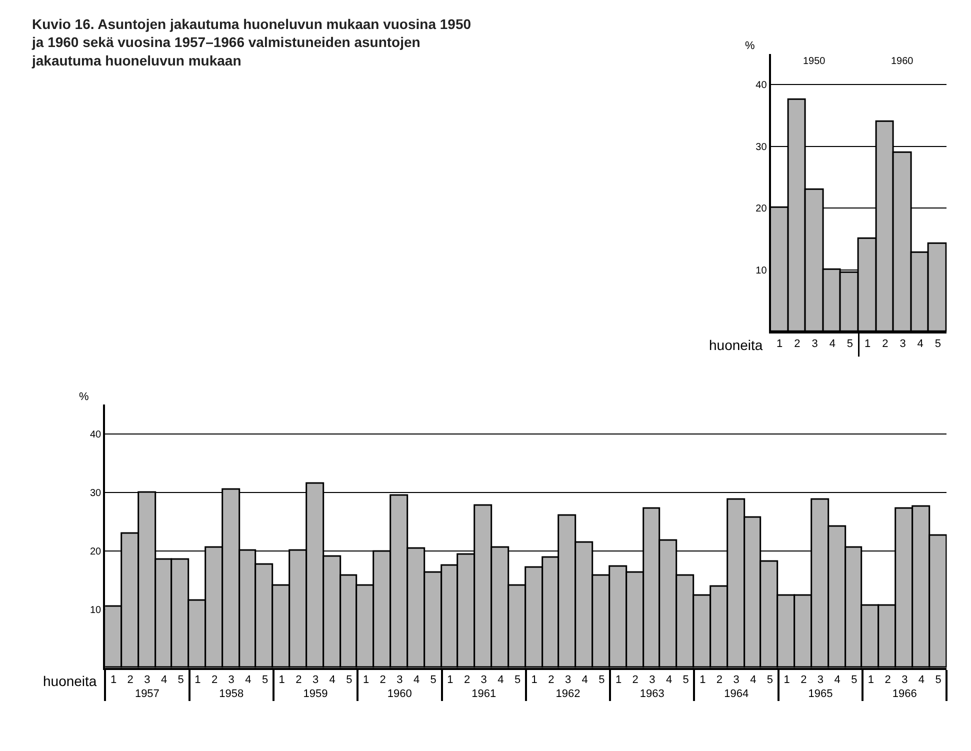 The width and height of the screenshot is (971, 751). What do you see at coordinates (568, 694) in the screenshot?
I see `text: 1962` at bounding box center [568, 694].